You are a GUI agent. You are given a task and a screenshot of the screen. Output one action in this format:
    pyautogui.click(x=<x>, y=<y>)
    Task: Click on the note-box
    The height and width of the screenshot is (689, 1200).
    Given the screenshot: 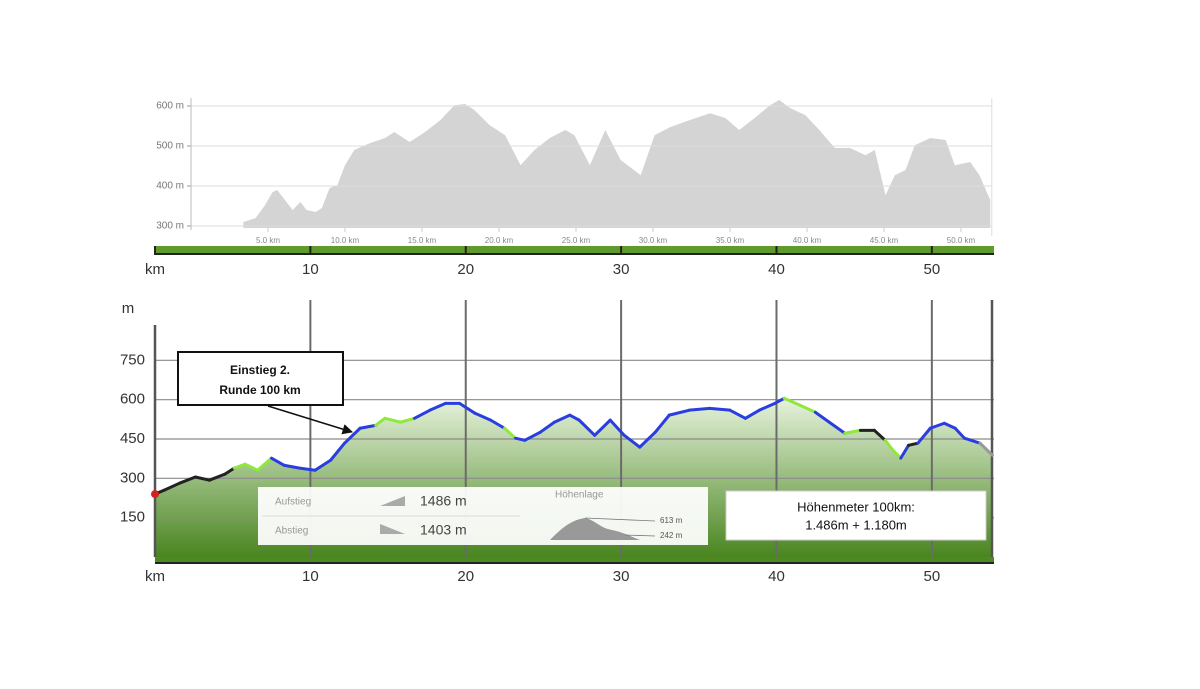 What is the action you would take?
    pyautogui.click(x=856, y=515)
    